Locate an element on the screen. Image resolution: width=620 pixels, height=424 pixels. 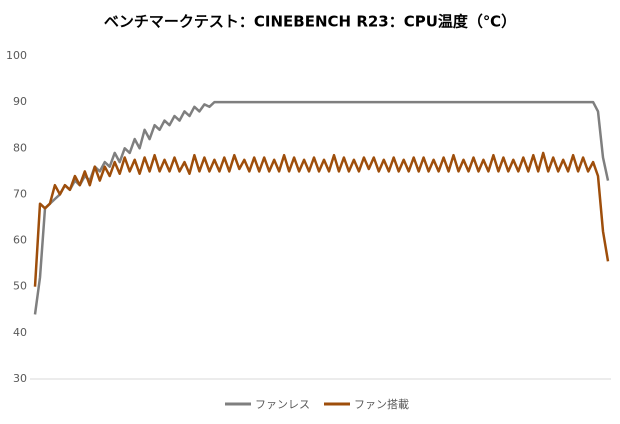
y-tick-label: 80 is located at coordinates (20, 147).